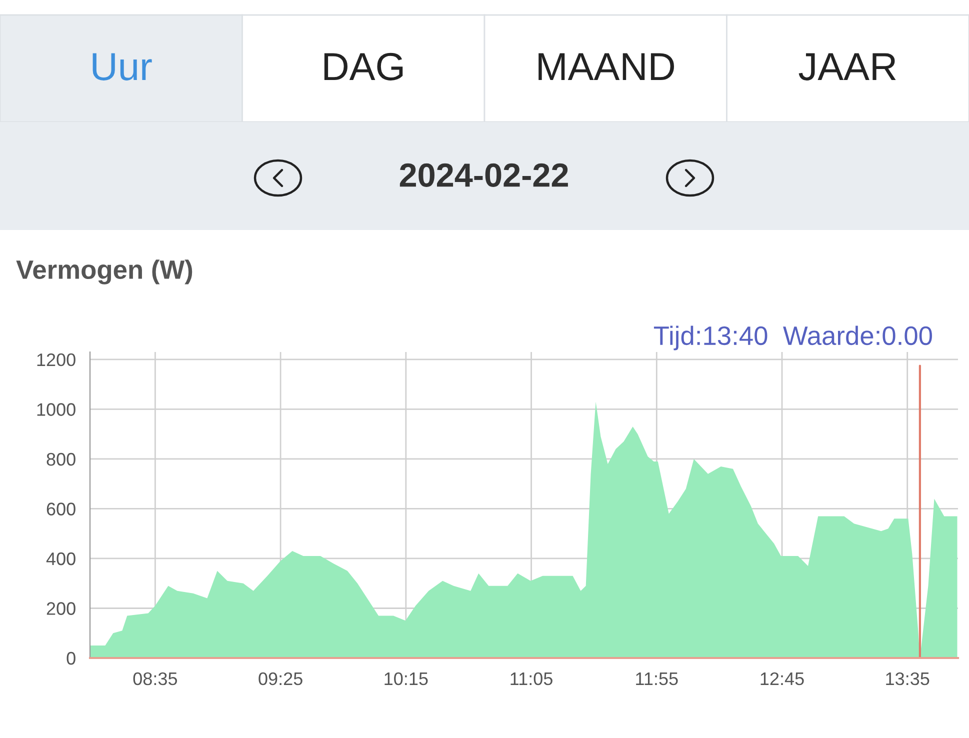  I want to click on y-tick-label: 400, so click(61, 559).